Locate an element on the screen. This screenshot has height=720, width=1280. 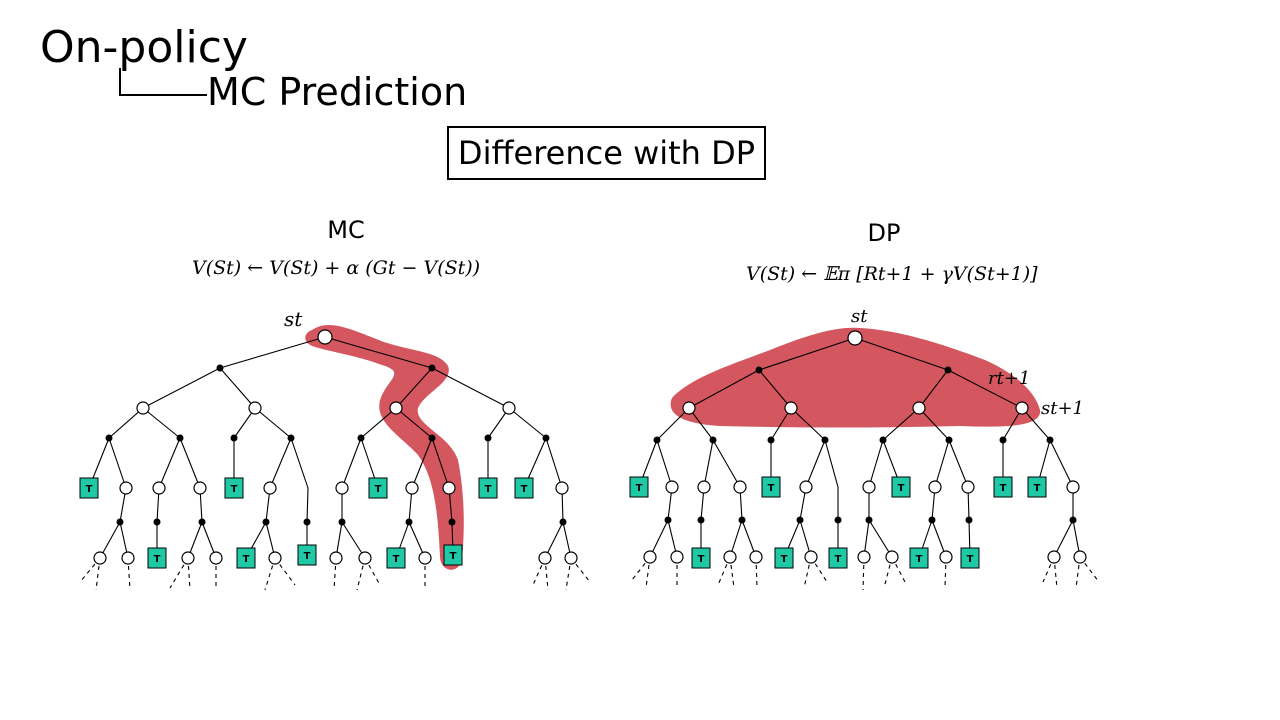
tree-labels: st st rt+1 st+1 is located at coordinates (684, 362).